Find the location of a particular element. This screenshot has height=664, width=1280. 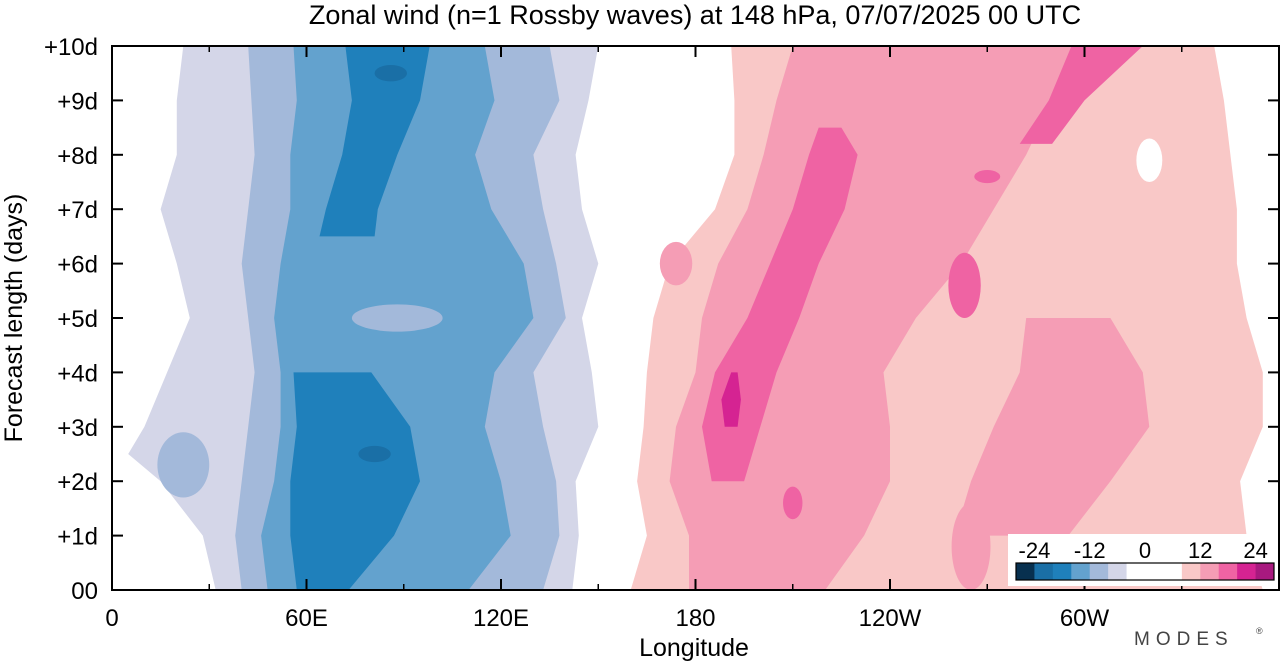

colorbar-tick-label: 0 is located at coordinates (1145, 550).